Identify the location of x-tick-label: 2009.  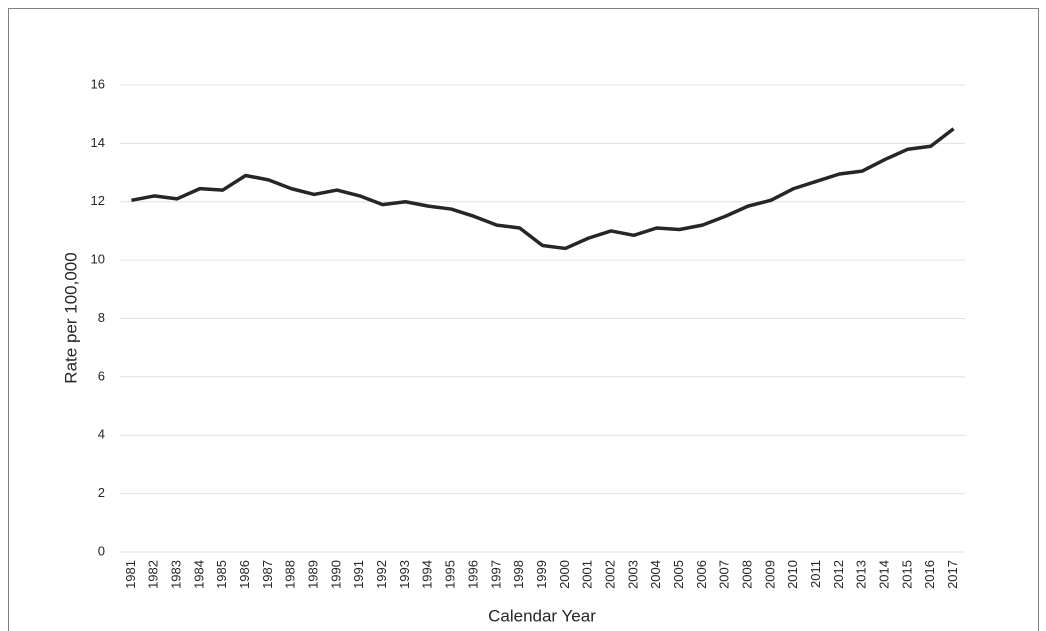
(769, 574).